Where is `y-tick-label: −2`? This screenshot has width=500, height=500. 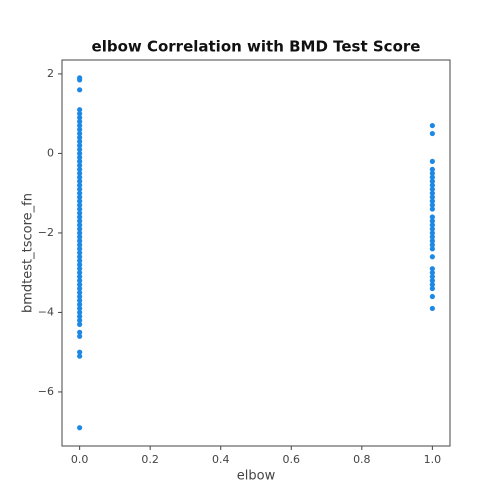 y-tick-label: −2 is located at coordinates (46, 232).